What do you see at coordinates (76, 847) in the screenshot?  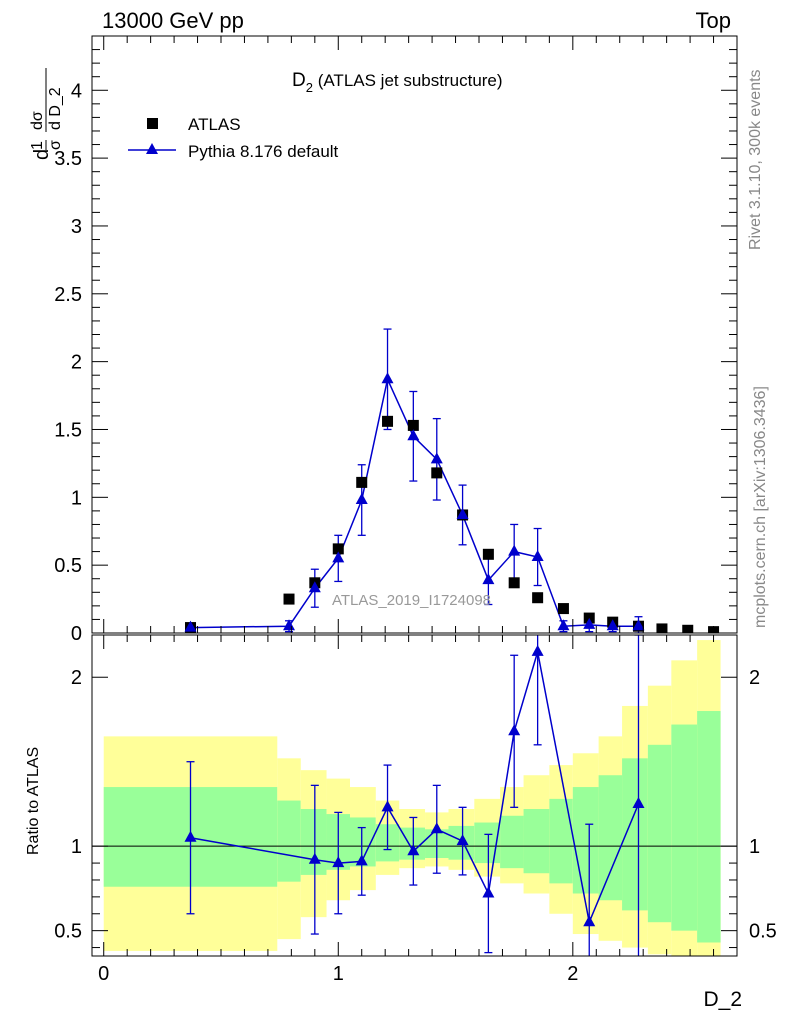 I see `ratio-y-tick-label: 1` at bounding box center [76, 847].